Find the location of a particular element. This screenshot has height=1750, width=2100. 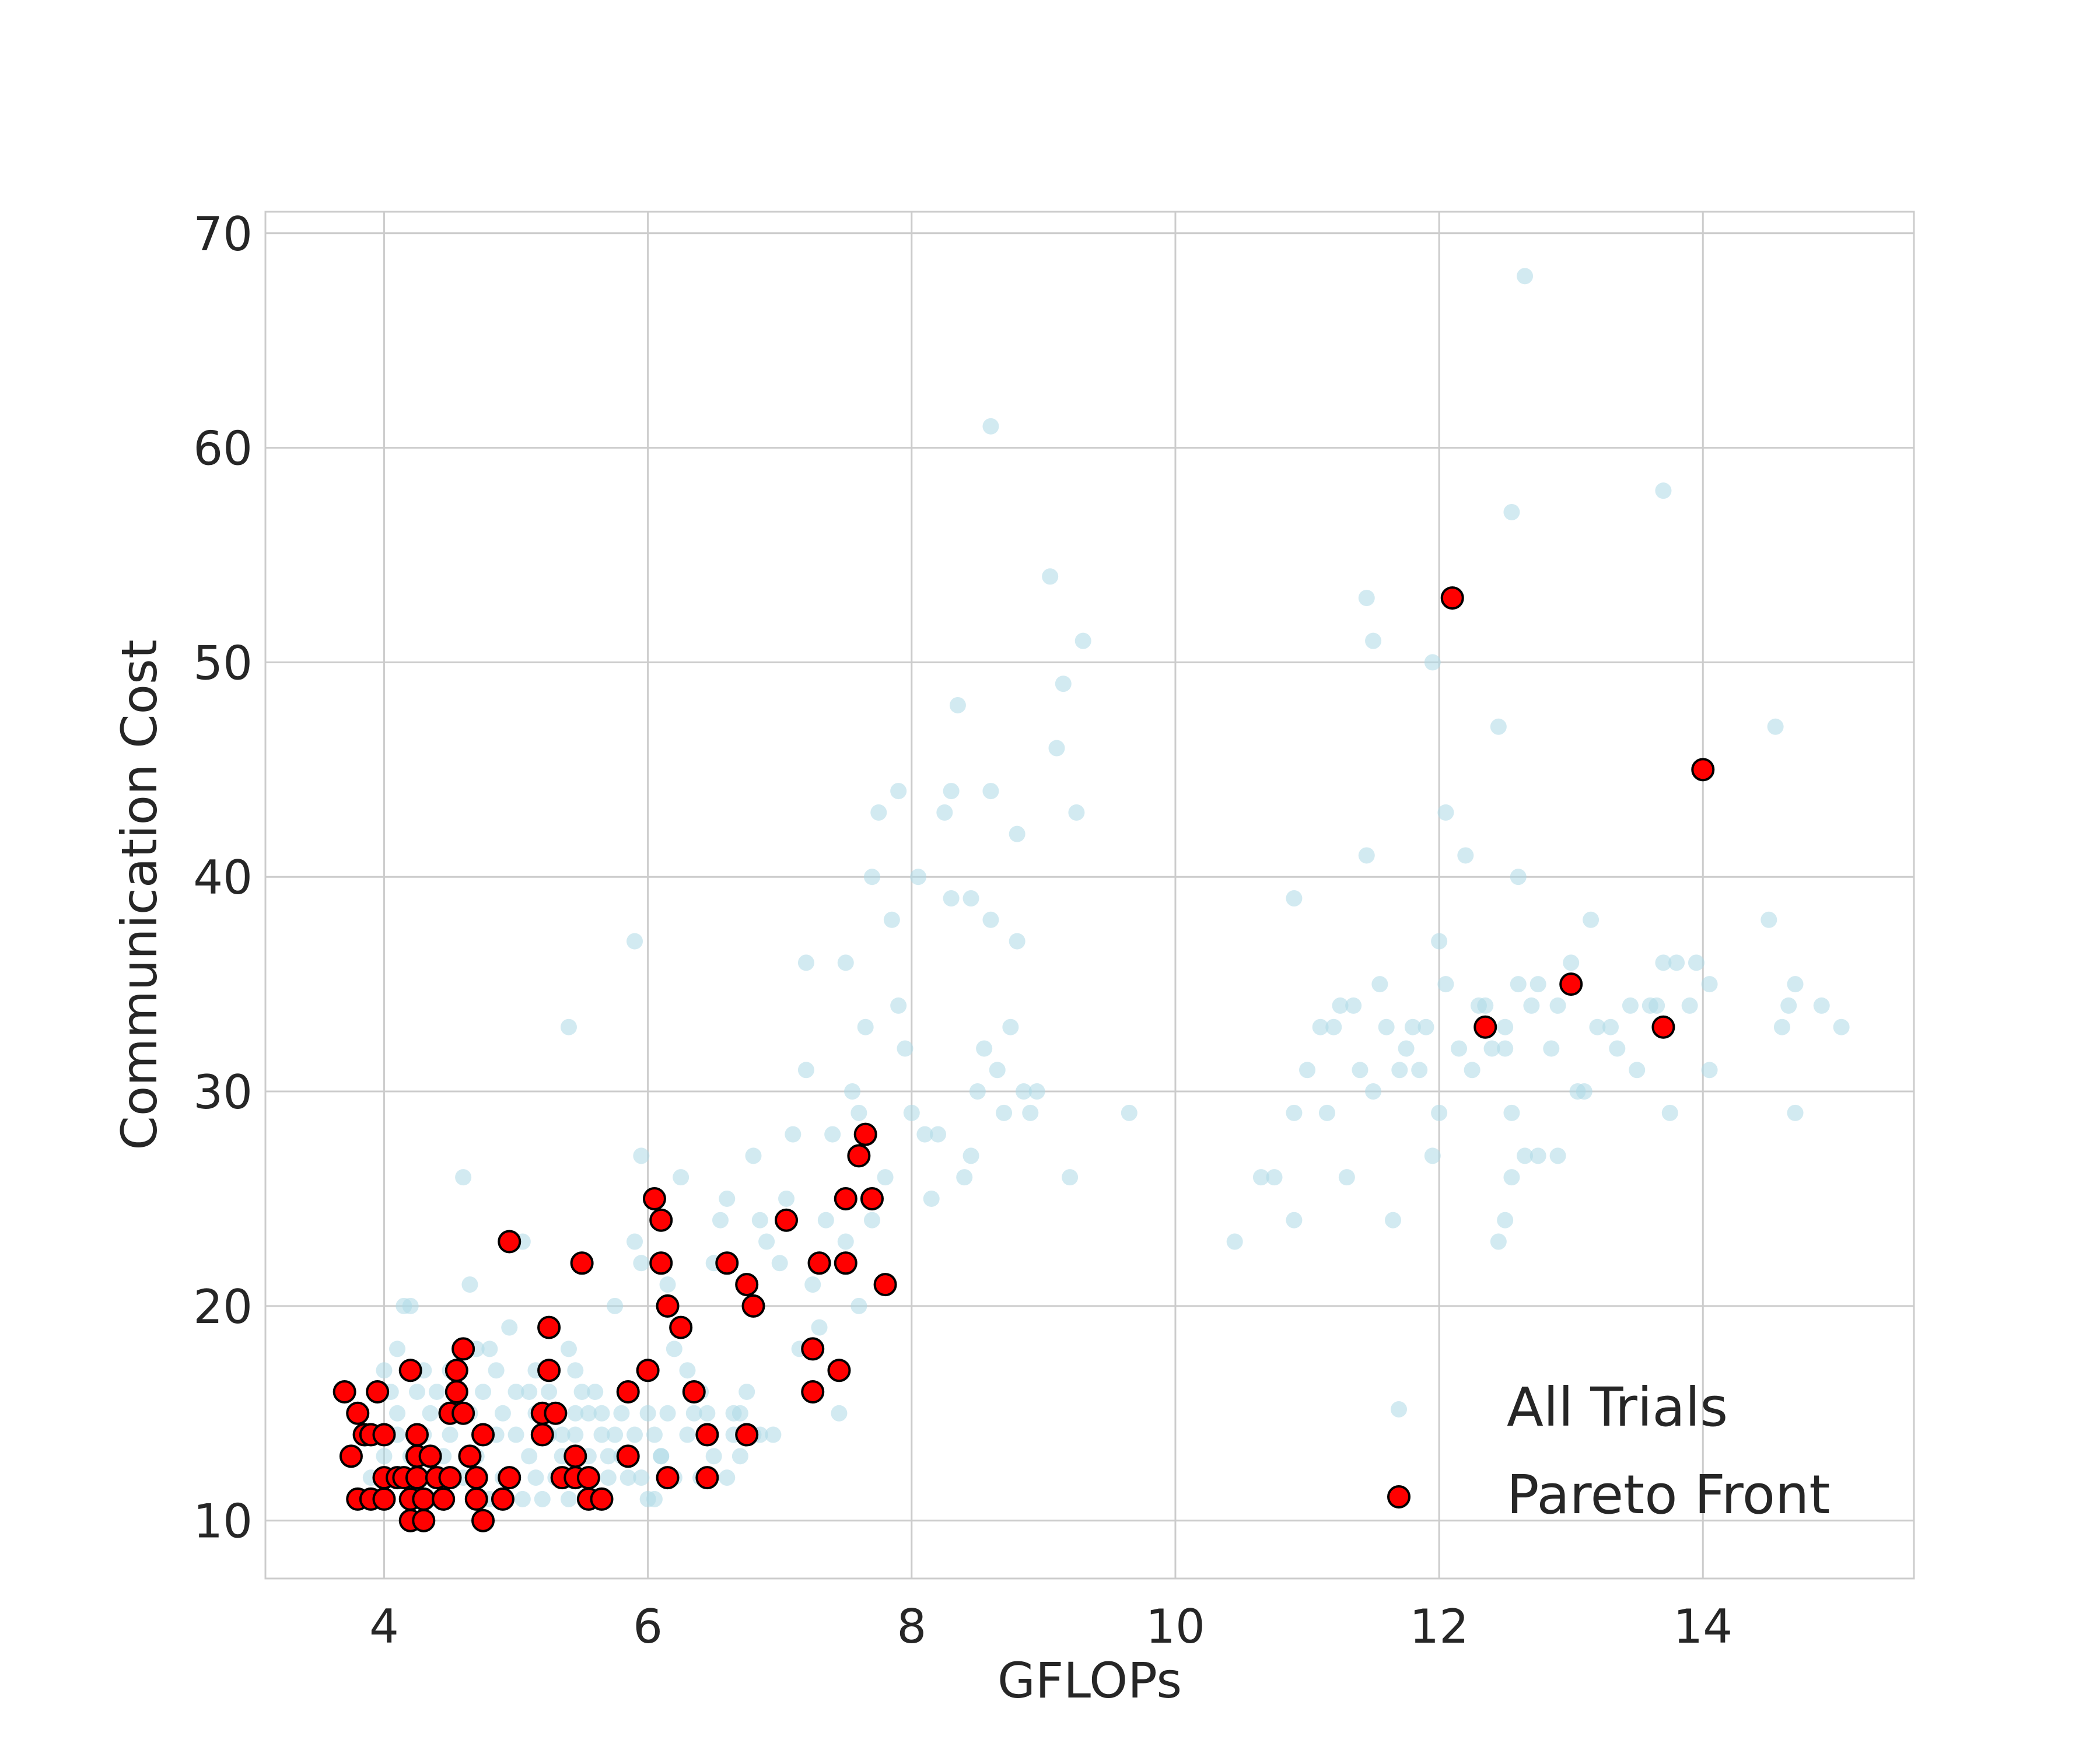

legend: All Trials Pareto Front is located at coordinates (1608, 1451).